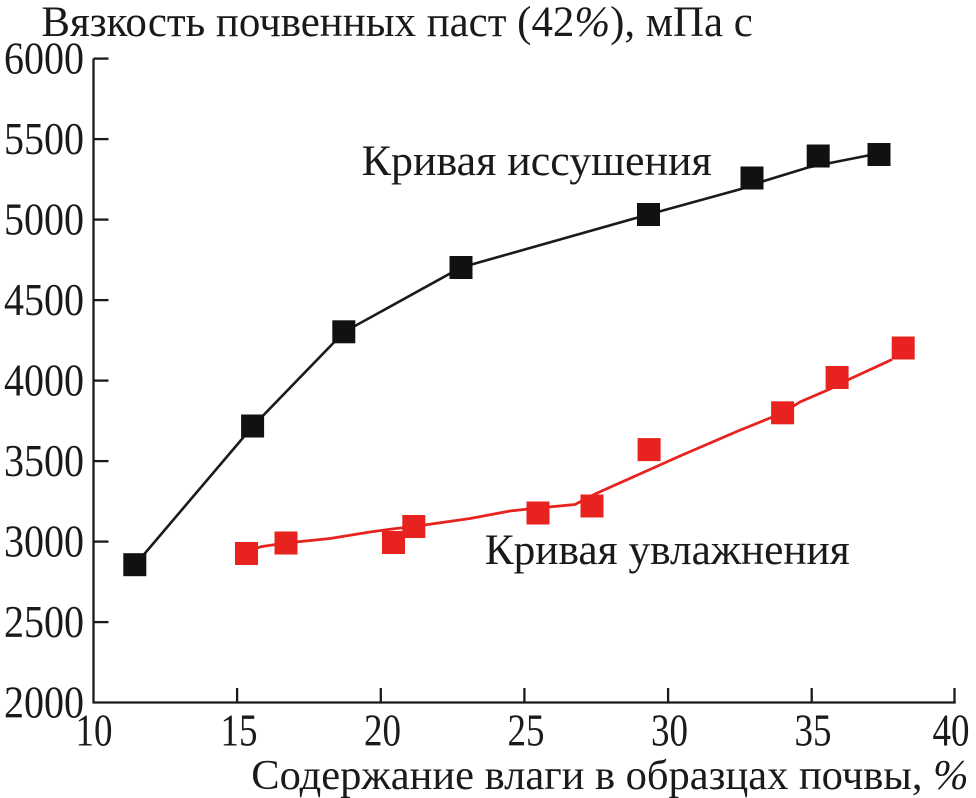  I want to click on svg-text: 5000, so click(44, 219).